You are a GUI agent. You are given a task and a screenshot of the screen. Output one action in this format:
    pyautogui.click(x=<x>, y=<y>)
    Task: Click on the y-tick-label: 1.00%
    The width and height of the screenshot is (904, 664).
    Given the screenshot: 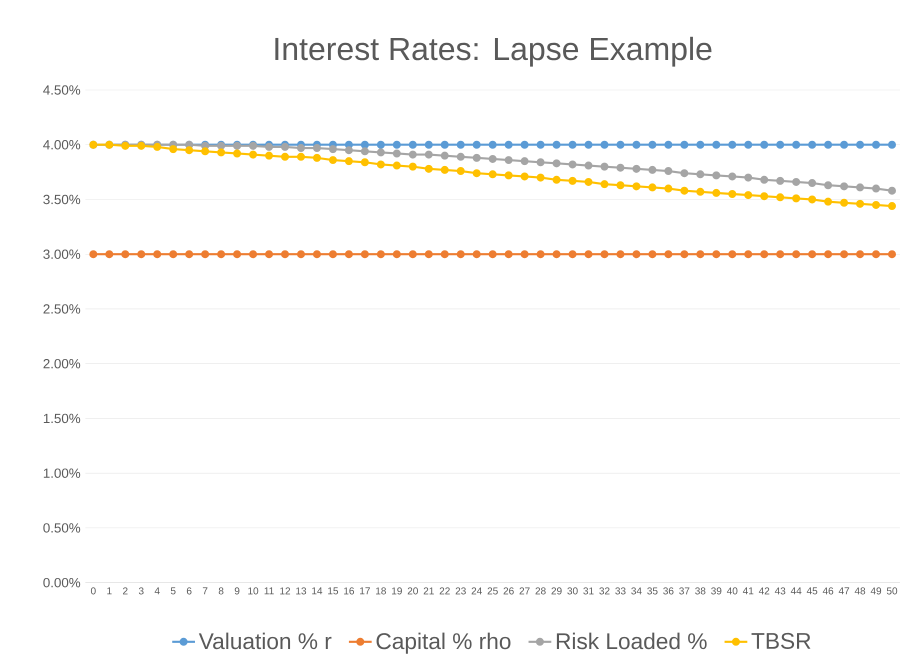 What is the action you would take?
    pyautogui.click(x=62, y=473)
    